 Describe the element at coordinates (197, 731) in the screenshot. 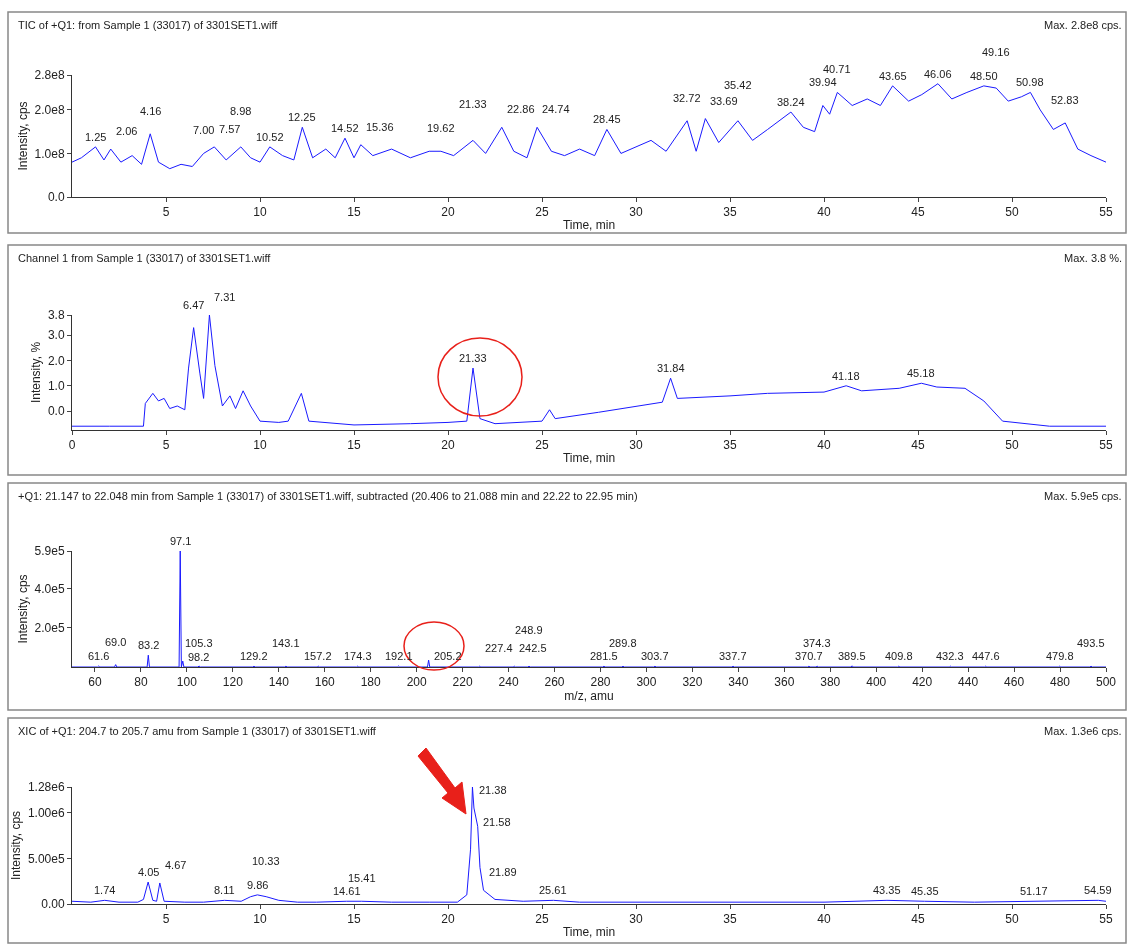

I see `chart-title: XIC of +Q1: 204.7 to 205.7 amu from Sample 1 (33017) of 3301SET1.wiff` at that location.